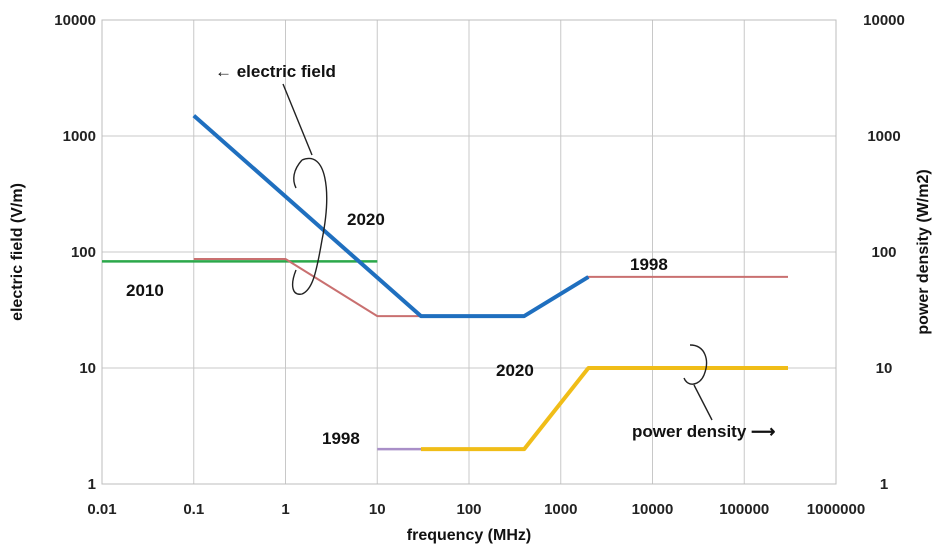 This screenshot has width=936, height=547. Describe the element at coordinates (297, 119) in the screenshot. I see `electric-field-leader` at that location.